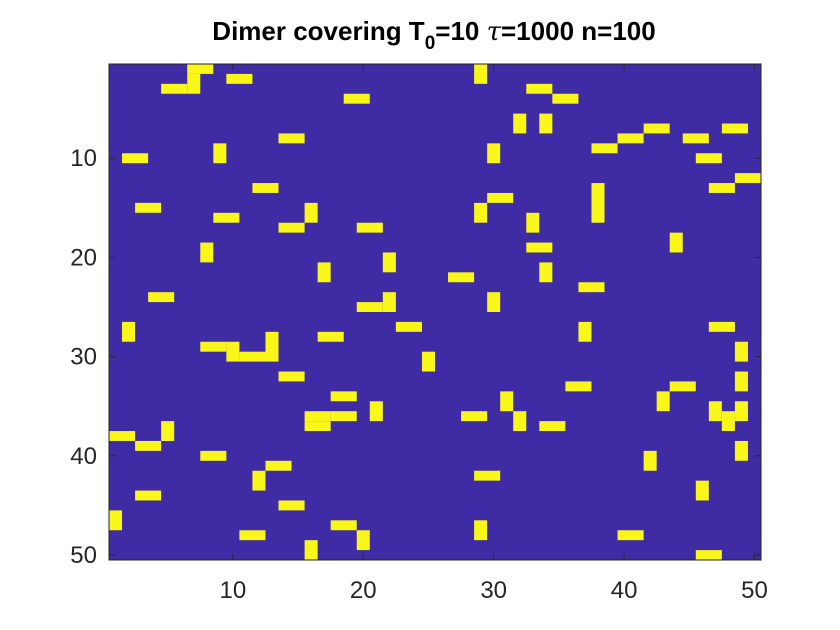  I want to click on x-tick-label: 40, so click(624, 590).